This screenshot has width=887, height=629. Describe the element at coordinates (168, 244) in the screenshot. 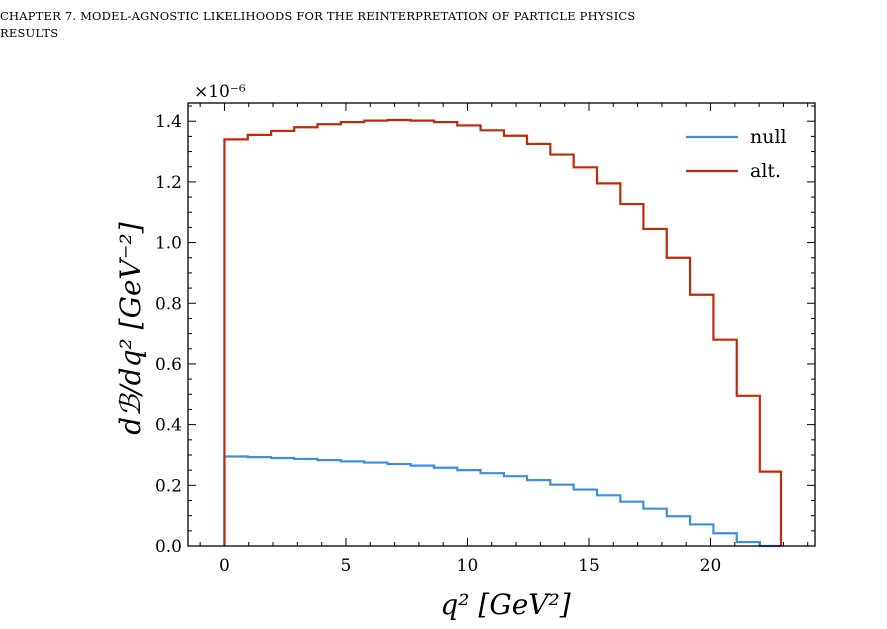

I see `y-tick-label: 1.0` at that location.